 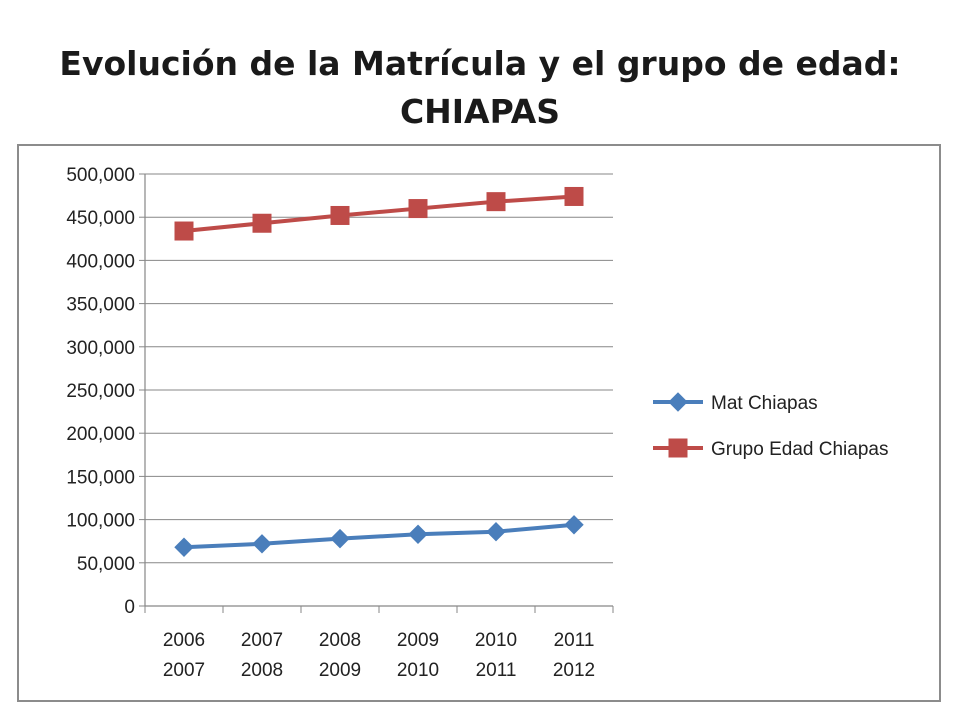 I want to click on title-line-2: CHIAPAS, so click(x=480, y=111).